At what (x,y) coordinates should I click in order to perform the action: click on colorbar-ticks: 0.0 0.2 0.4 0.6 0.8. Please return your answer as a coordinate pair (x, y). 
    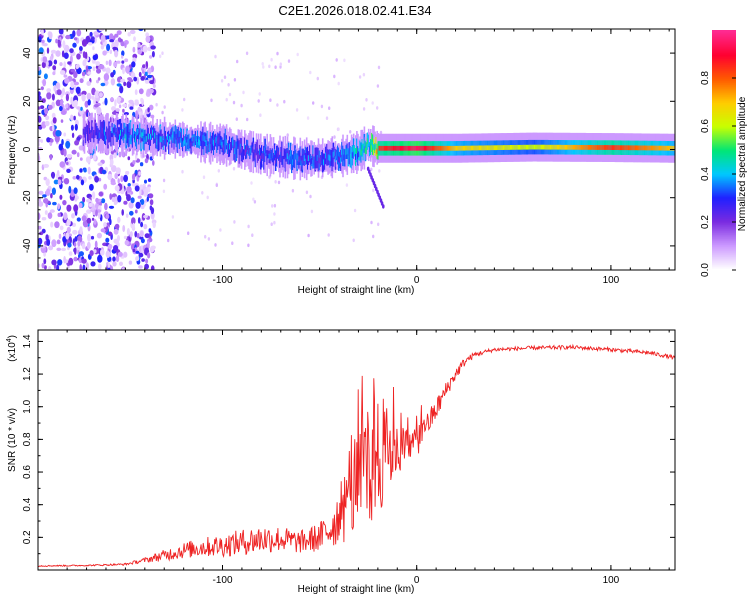
    Looking at the image, I should click on (718, 174).